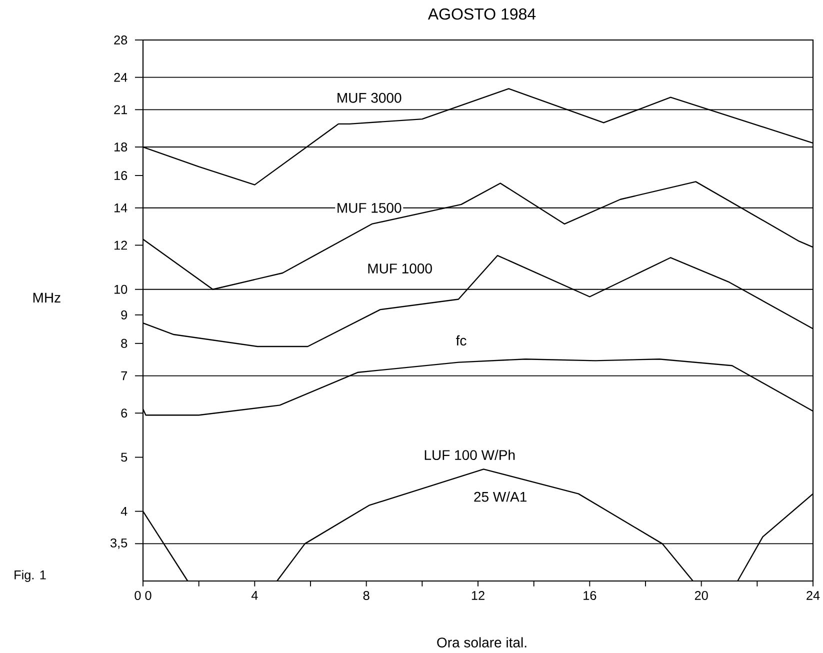 This screenshot has height=653, width=823. I want to click on y-tick-label: 8, so click(124, 343).